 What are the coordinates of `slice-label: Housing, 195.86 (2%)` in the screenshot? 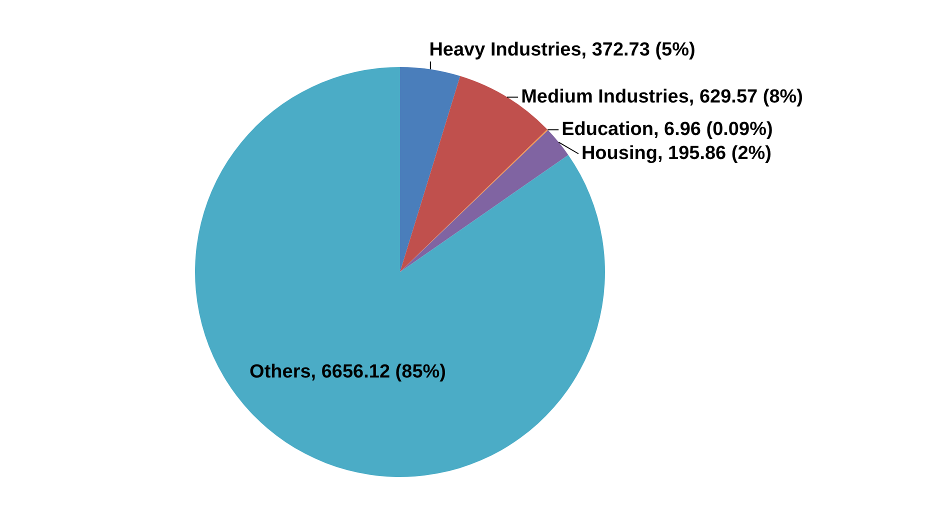 It's located at (676, 153).